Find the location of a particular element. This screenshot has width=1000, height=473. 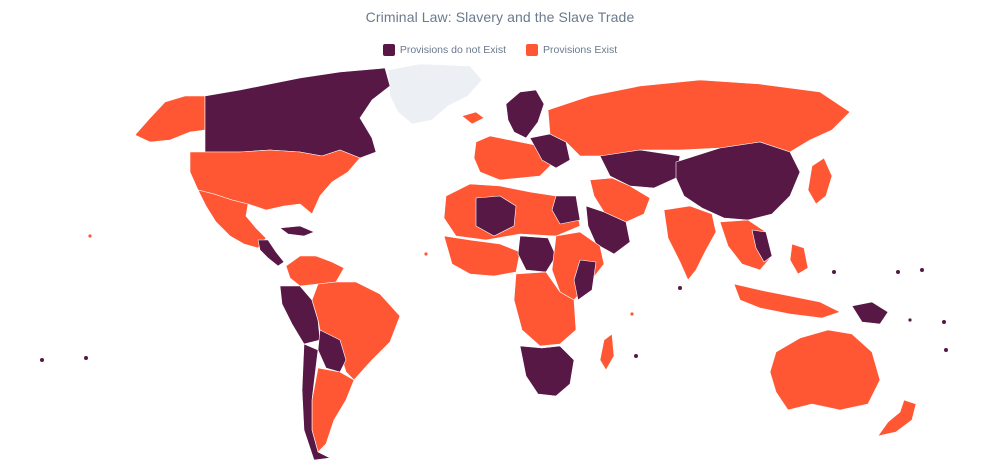

region-australia is located at coordinates (825, 370).